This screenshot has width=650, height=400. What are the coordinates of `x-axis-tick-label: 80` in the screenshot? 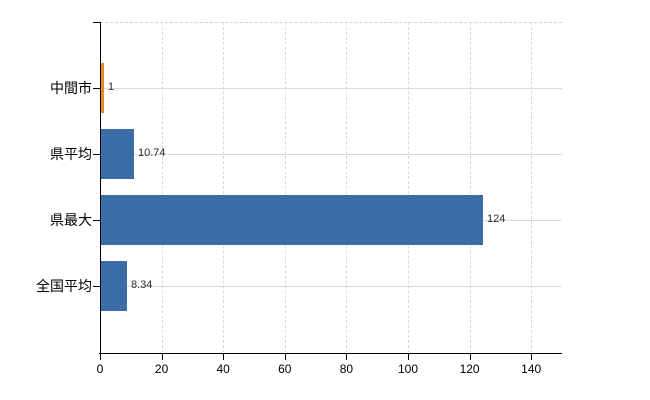 It's located at (346, 369).